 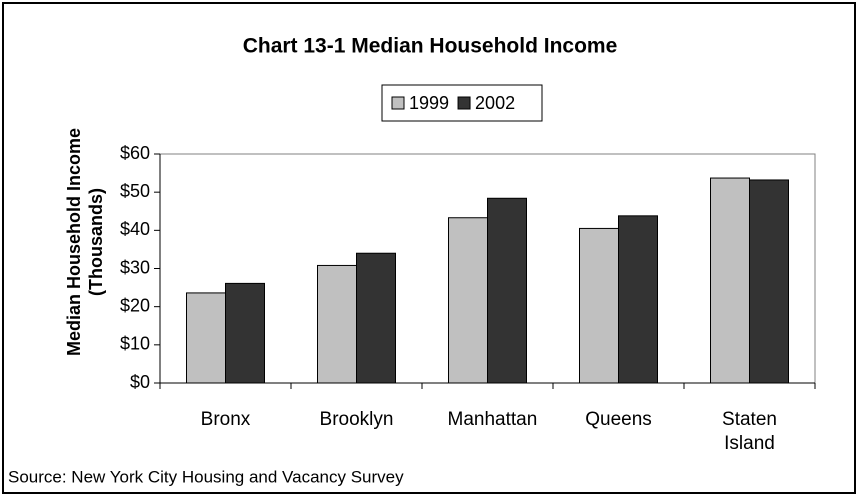 What do you see at coordinates (135, 344) in the screenshot?
I see `y-tick-label: $10` at bounding box center [135, 344].